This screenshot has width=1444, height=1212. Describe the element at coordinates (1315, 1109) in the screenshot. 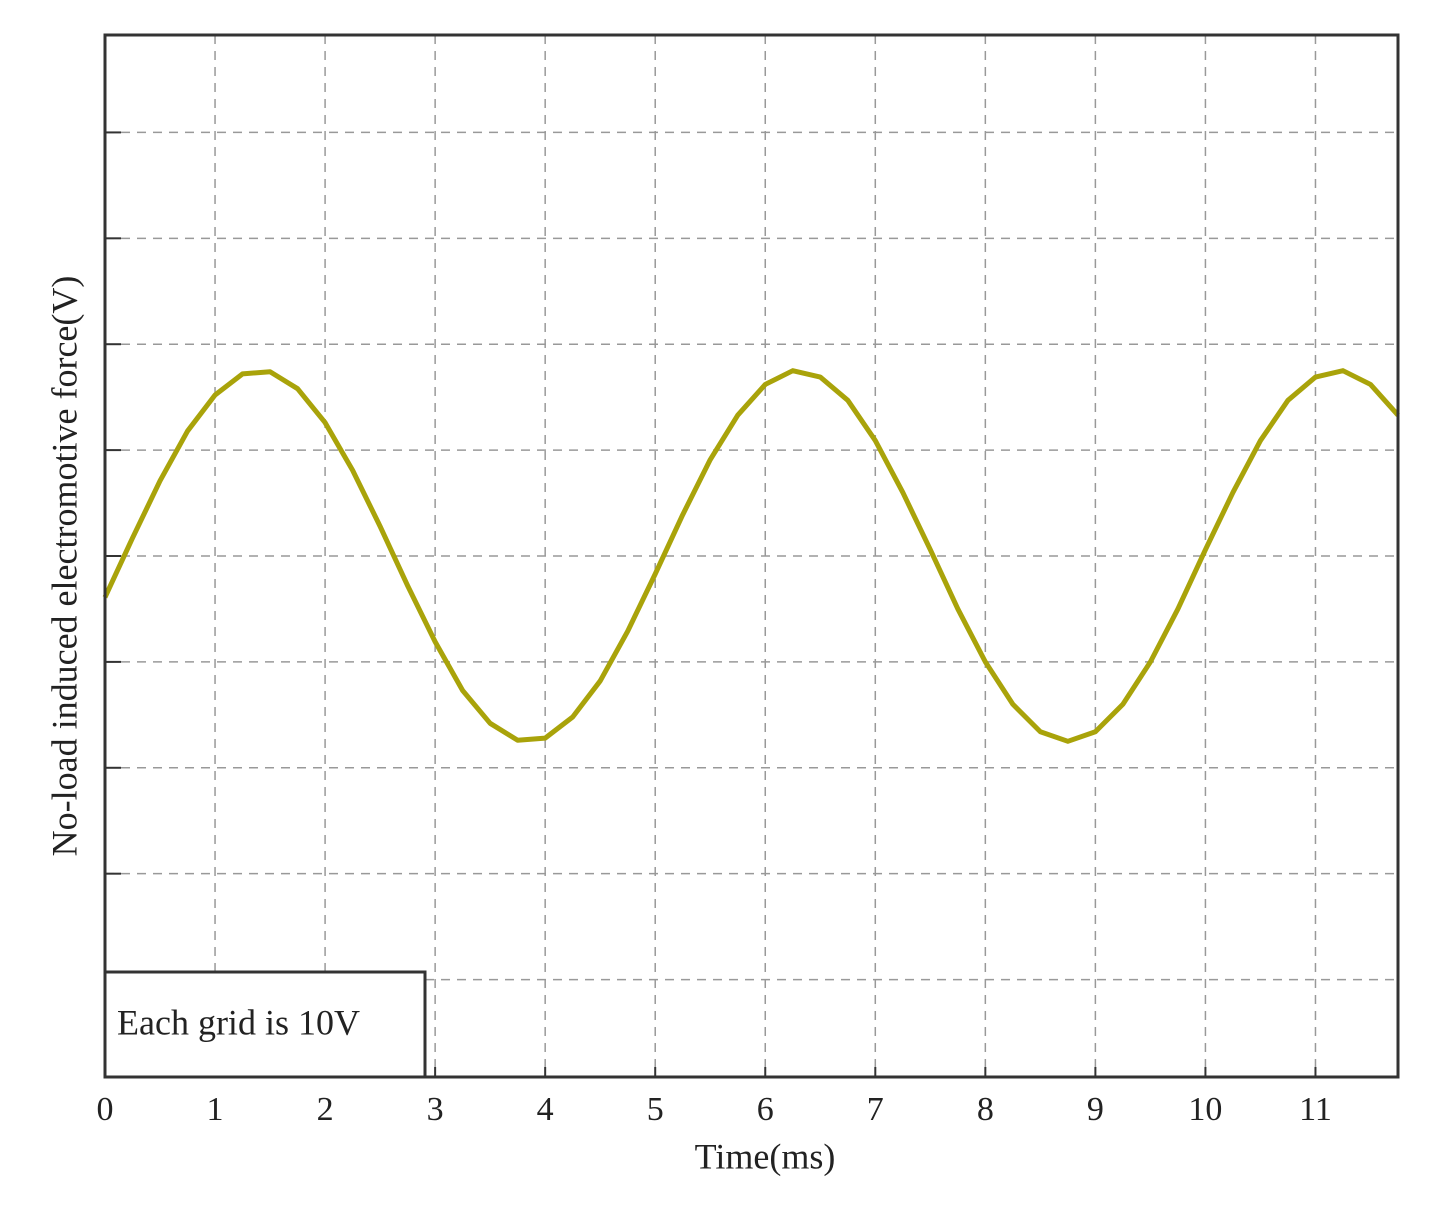

I see `x-tick-label: 11` at that location.